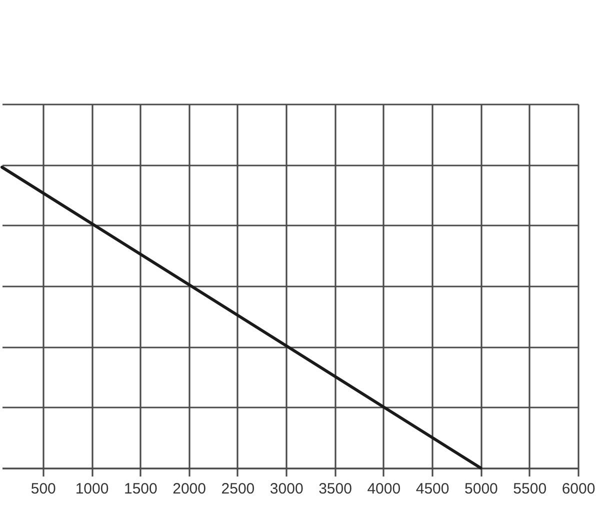 The width and height of the screenshot is (600, 528). I want to click on x-tick-label: 3000, so click(287, 489).